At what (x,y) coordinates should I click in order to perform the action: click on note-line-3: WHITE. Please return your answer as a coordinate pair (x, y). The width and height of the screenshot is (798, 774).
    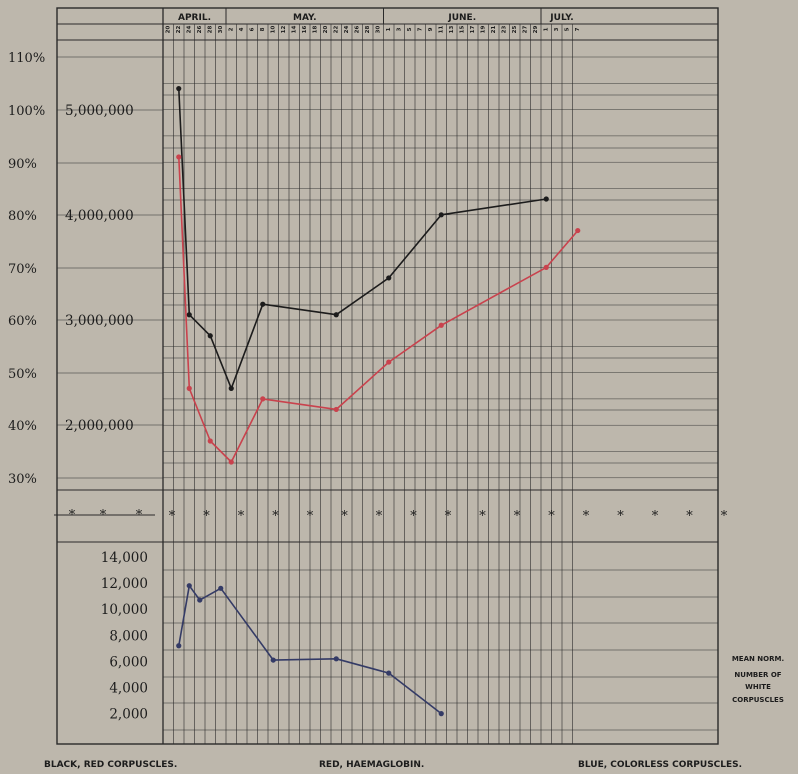
    Looking at the image, I should click on (758, 687).